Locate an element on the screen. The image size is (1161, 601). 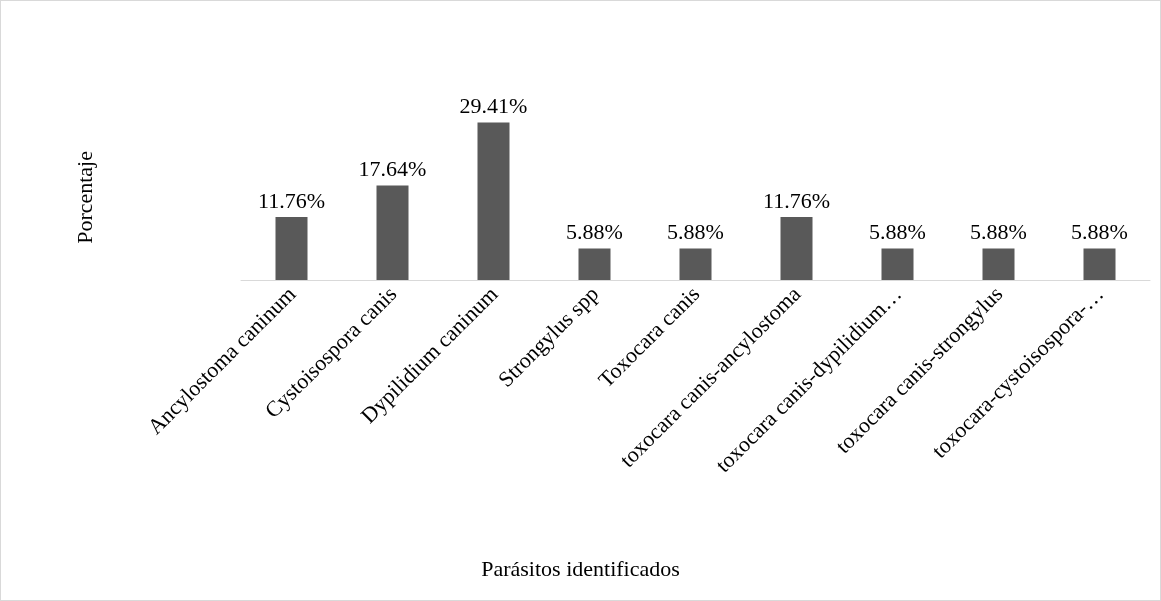
x-axis-title: Parásitos identificados is located at coordinates (580, 568).